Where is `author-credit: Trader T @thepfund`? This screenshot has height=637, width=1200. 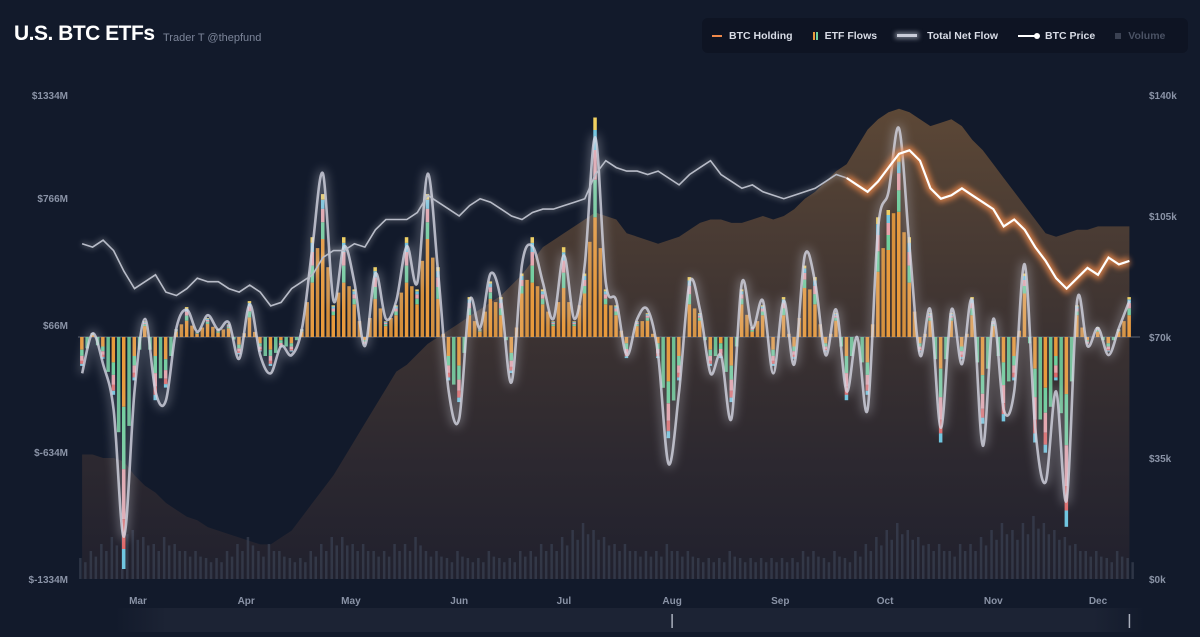
author-credit: Trader T @thepfund is located at coordinates (212, 38).